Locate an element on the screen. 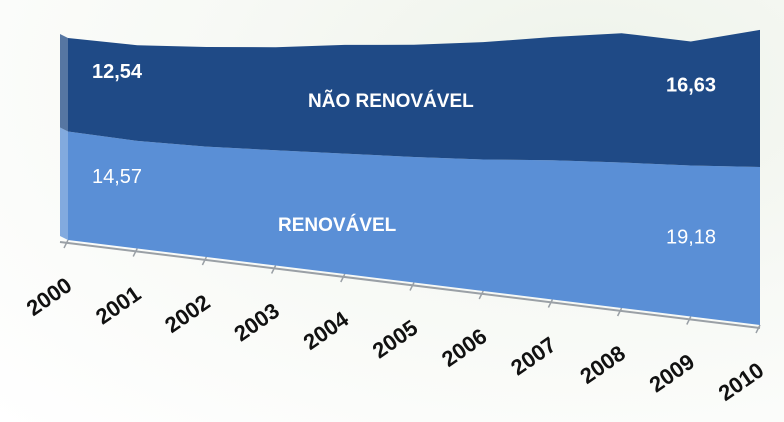 The height and width of the screenshot is (422, 784). x-tick-label: 2003 is located at coordinates (256, 322).